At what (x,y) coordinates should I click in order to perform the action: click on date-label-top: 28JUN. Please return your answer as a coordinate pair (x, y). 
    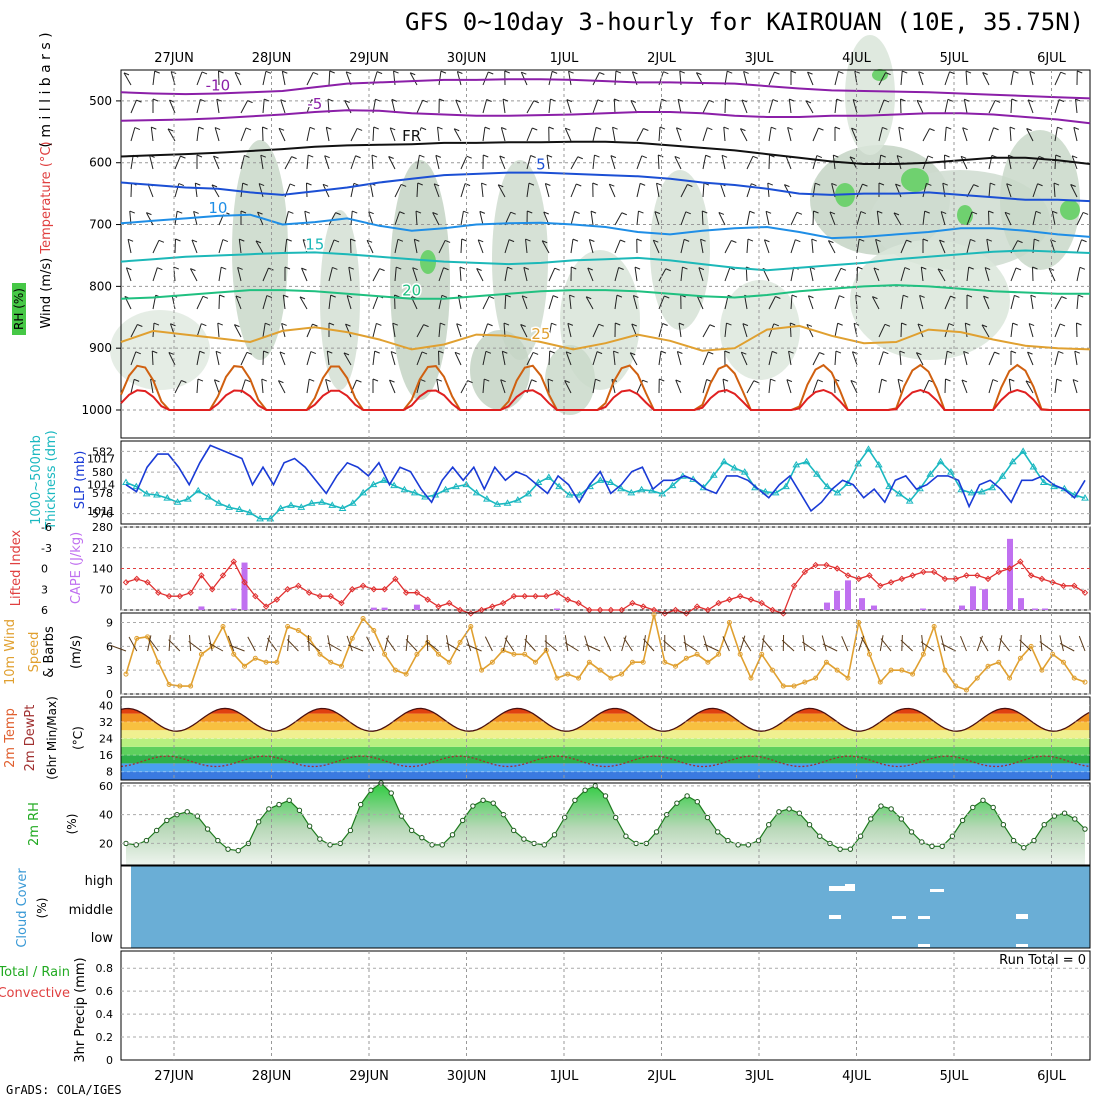
    Looking at the image, I should click on (272, 58).